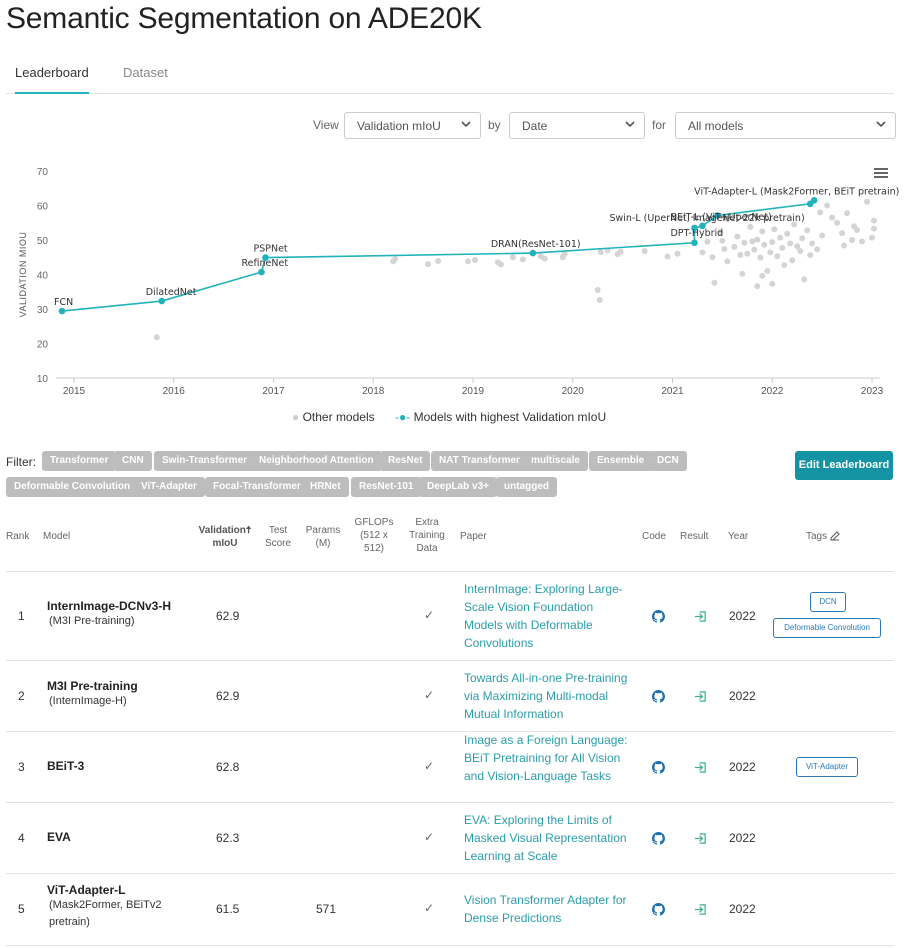  What do you see at coordinates (412, 125) in the screenshot?
I see `view-select: Validation mIoU` at bounding box center [412, 125].